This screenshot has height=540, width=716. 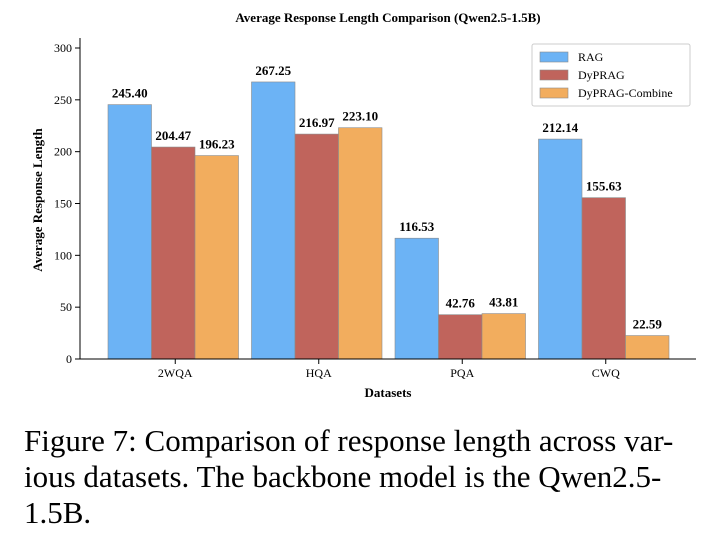 I want to click on bar-dyprag-pqa, so click(x=460, y=337).